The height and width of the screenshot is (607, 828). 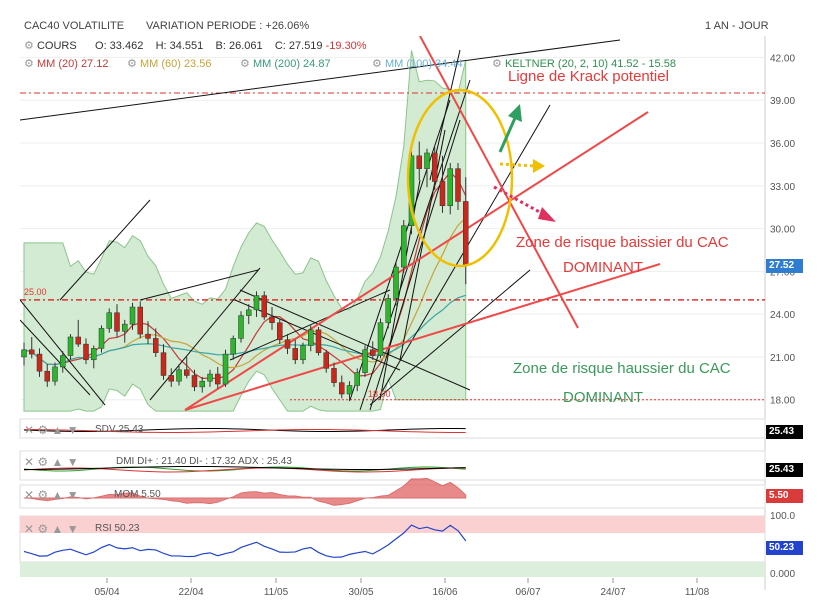 I want to click on rsi-line, so click(x=245, y=541).